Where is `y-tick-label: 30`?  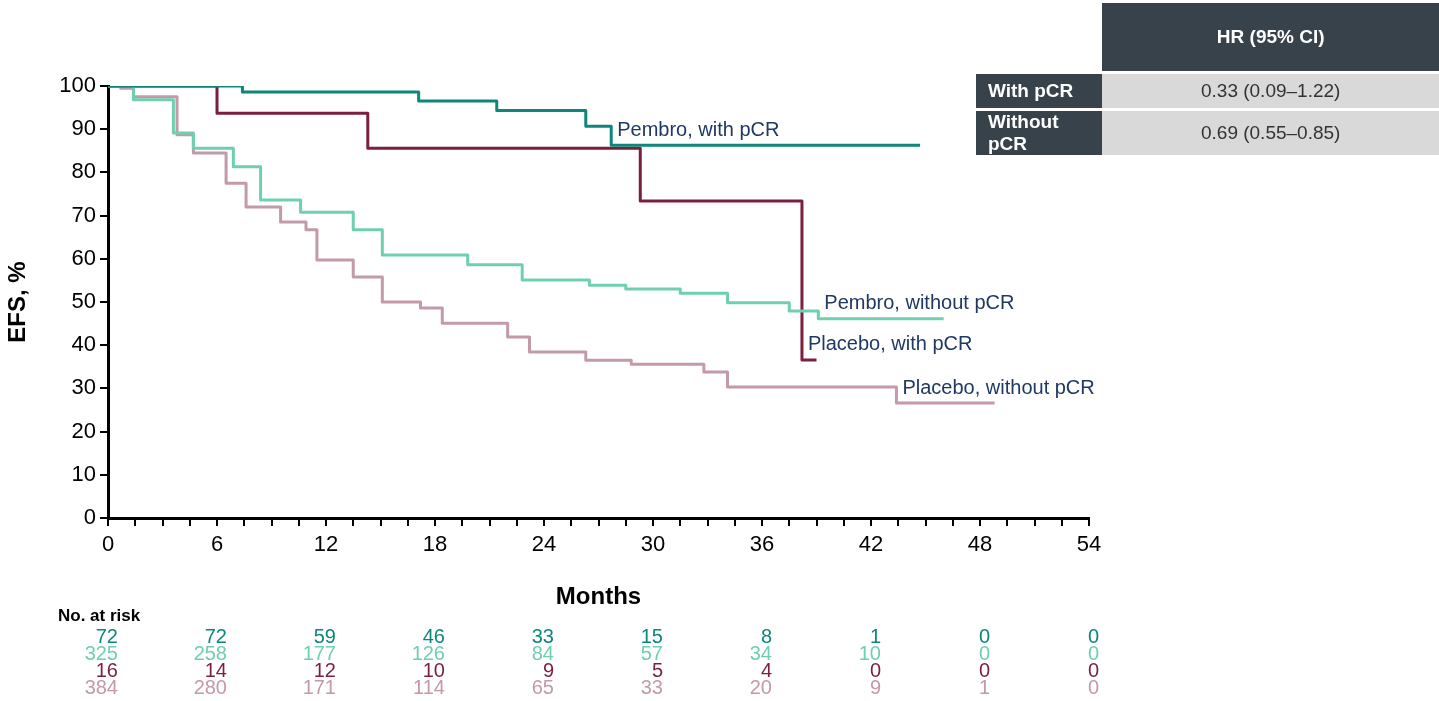
y-tick-label: 30 is located at coordinates (83, 387).